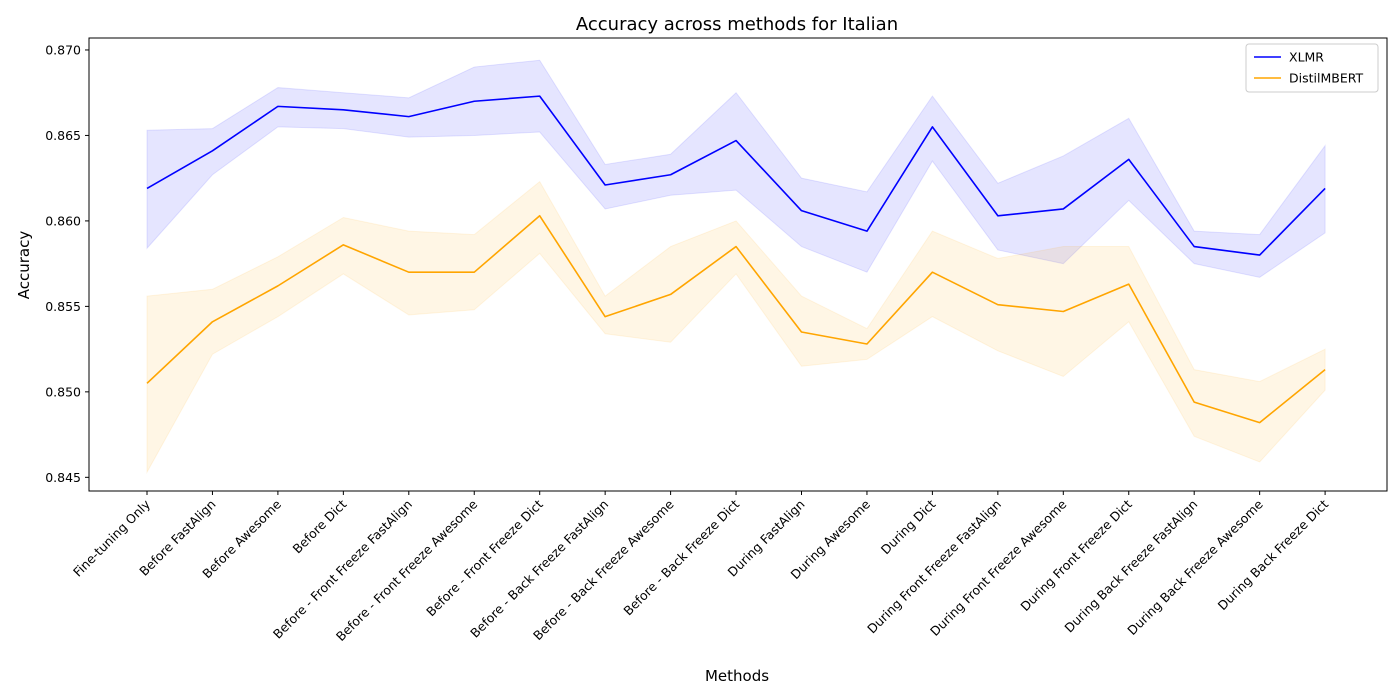 The width and height of the screenshot is (1400, 700). I want to click on x-tick-label: Before - Back Freeze FastAlign, so click(539, 569).